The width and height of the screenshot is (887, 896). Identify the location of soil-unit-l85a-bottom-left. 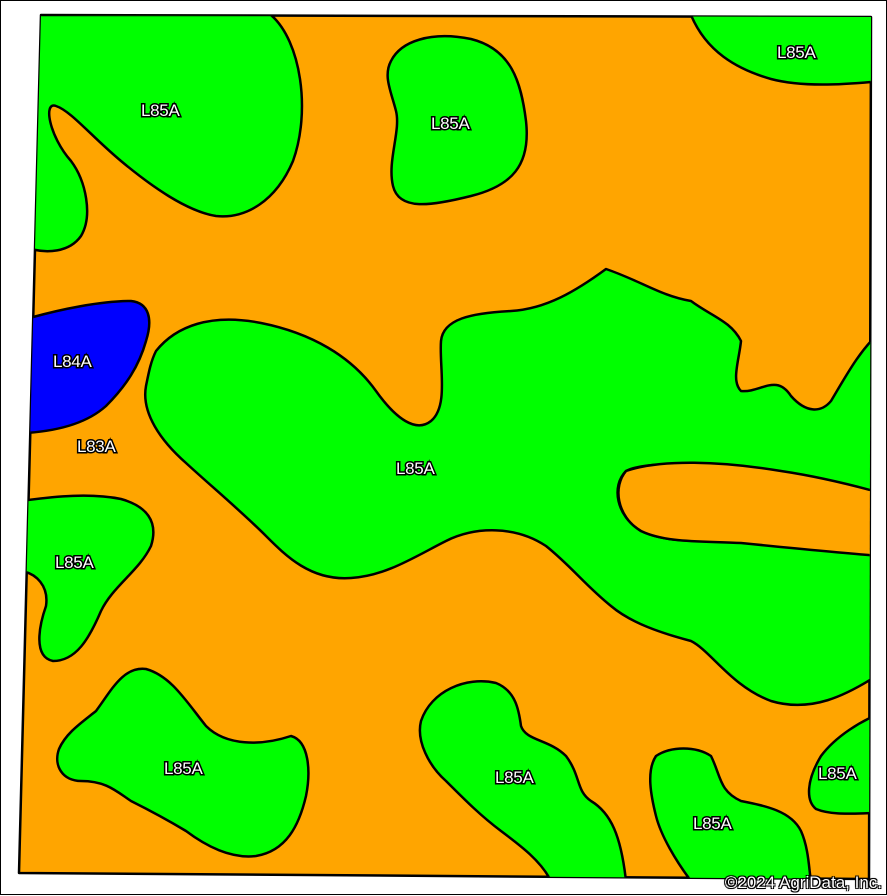
(183, 762).